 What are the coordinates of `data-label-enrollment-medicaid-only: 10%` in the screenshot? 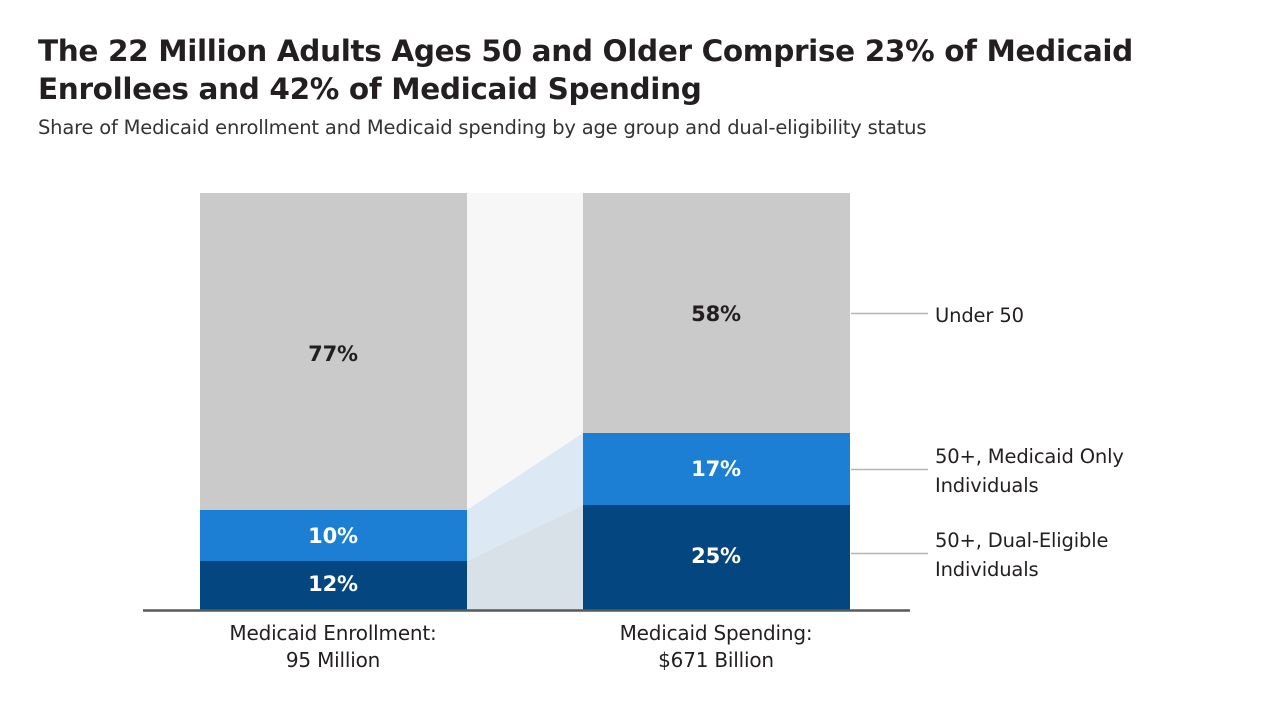 It's located at (333, 536).